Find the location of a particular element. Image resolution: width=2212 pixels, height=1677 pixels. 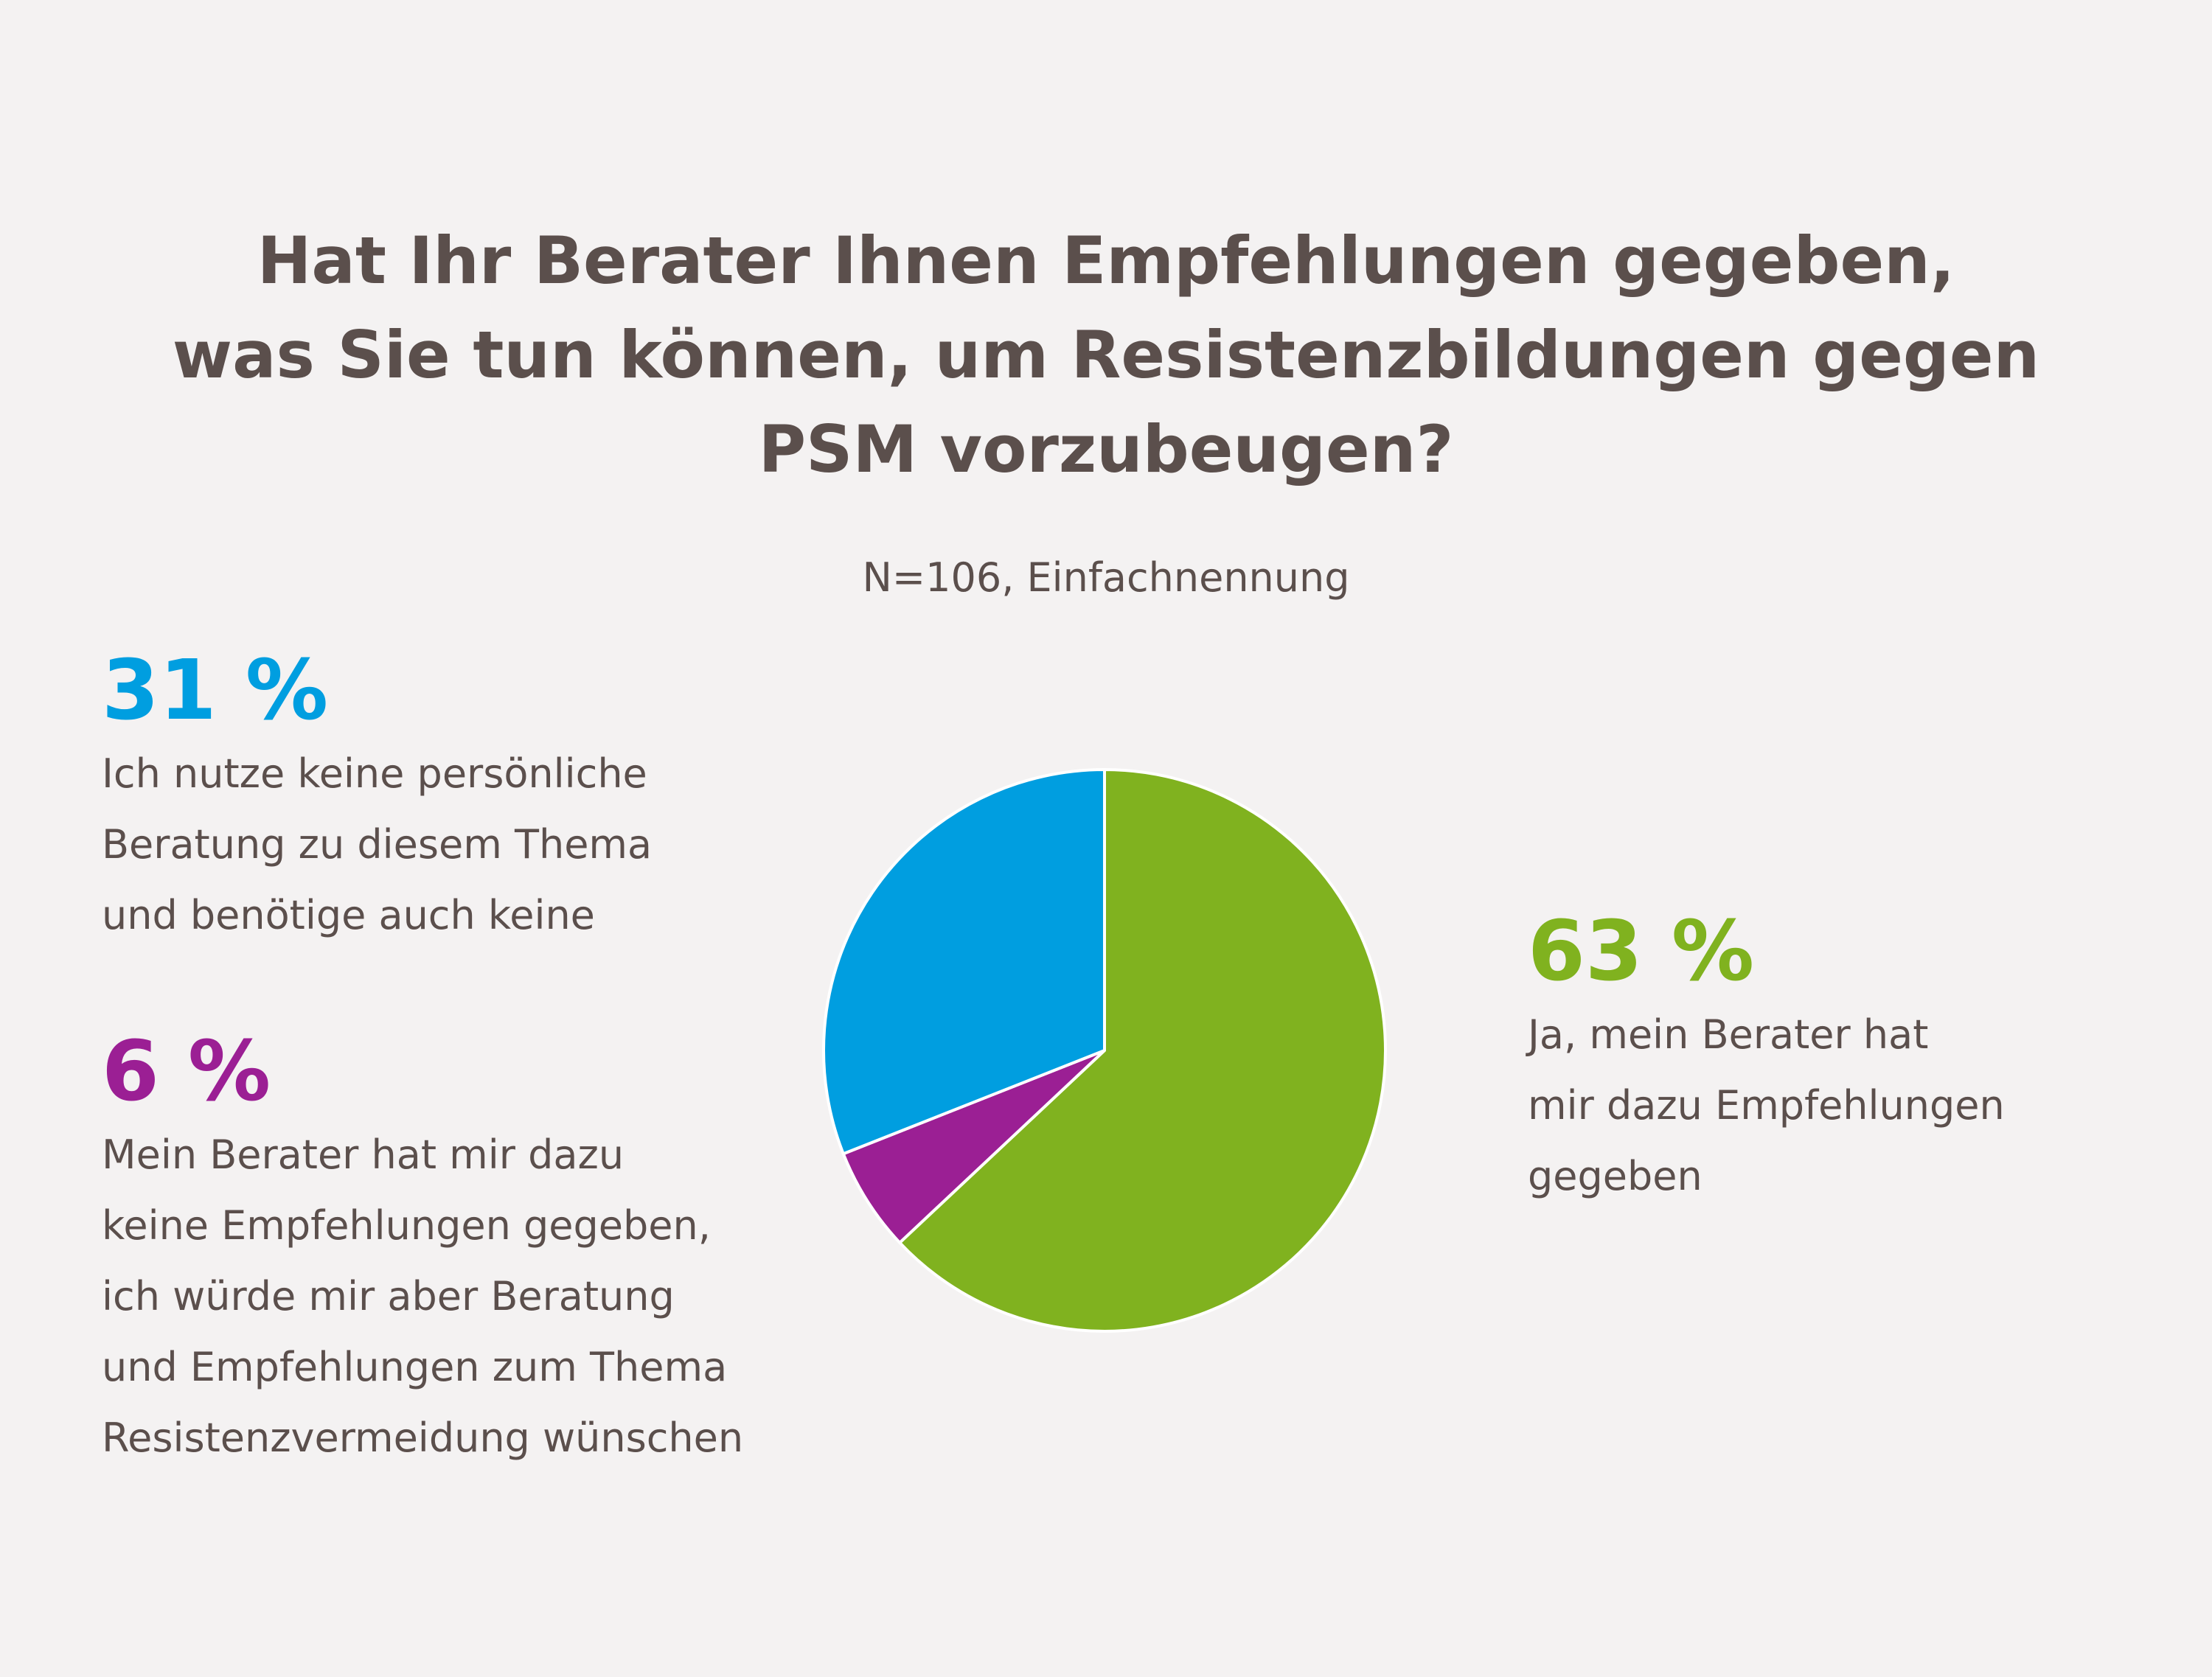

value-label: 63 % is located at coordinates (1641, 952).